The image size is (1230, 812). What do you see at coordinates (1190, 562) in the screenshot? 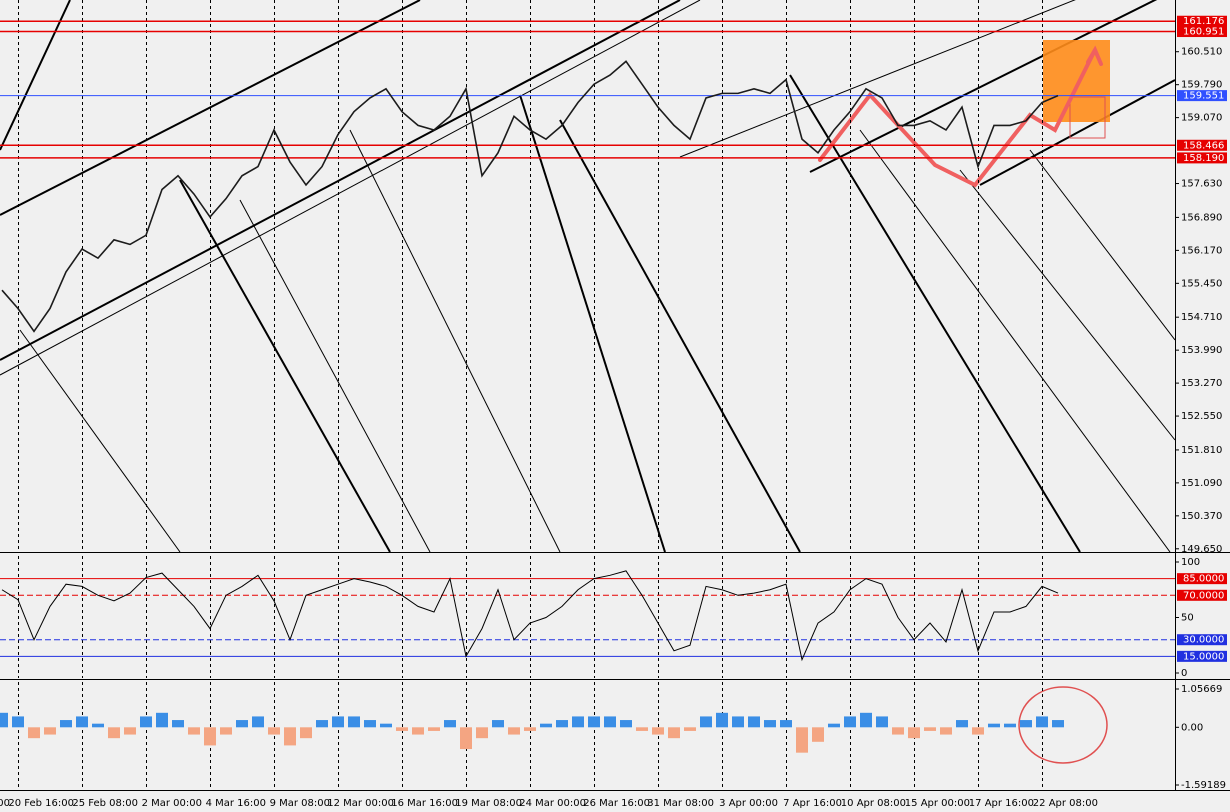
I see `y-tick-label: 100` at bounding box center [1190, 562].